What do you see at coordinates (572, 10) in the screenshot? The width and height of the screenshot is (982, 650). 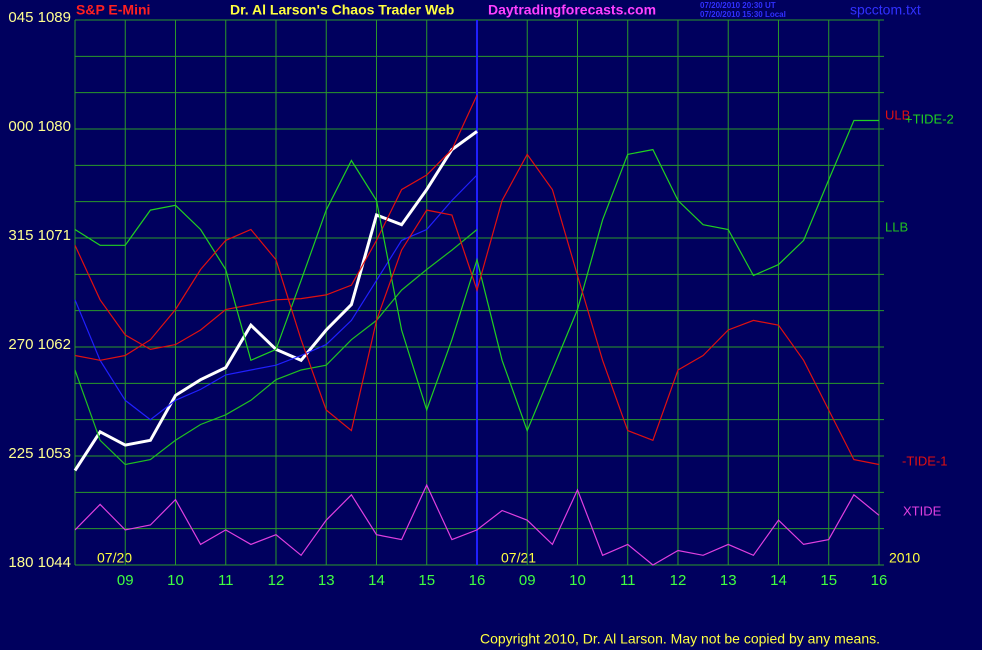 I see `website: Daytradingforecasts.com` at bounding box center [572, 10].